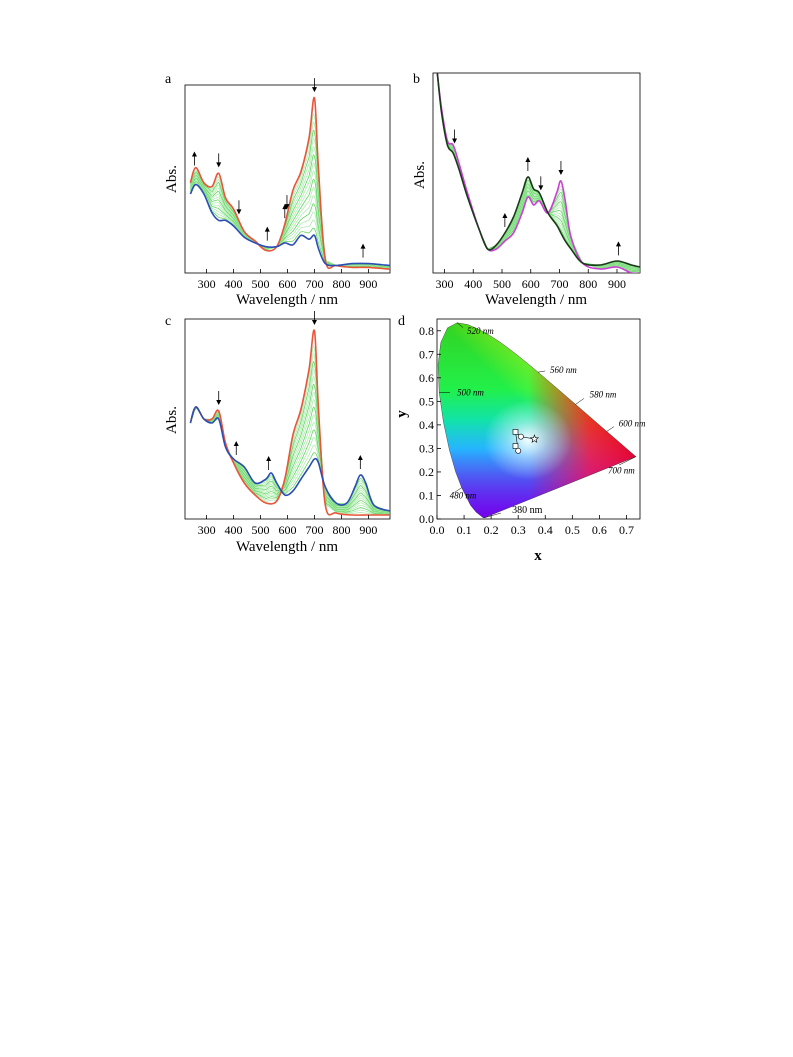  What do you see at coordinates (534, 438) in the screenshot?
I see `color-point-star` at bounding box center [534, 438].